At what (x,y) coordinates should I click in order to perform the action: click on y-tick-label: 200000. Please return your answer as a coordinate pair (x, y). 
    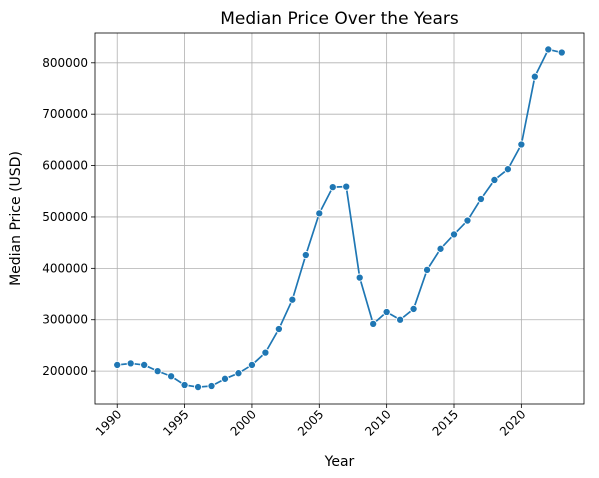
    Looking at the image, I should click on (65, 371).